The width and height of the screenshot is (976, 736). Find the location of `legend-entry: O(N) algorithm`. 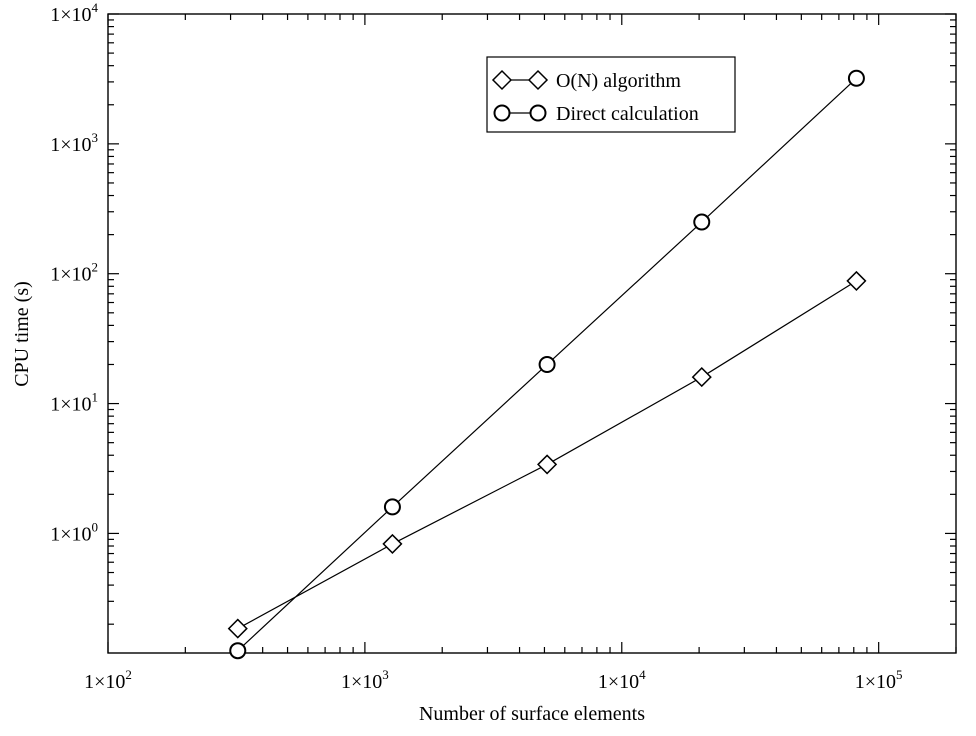

legend-entry: O(N) algorithm is located at coordinates (586, 80).